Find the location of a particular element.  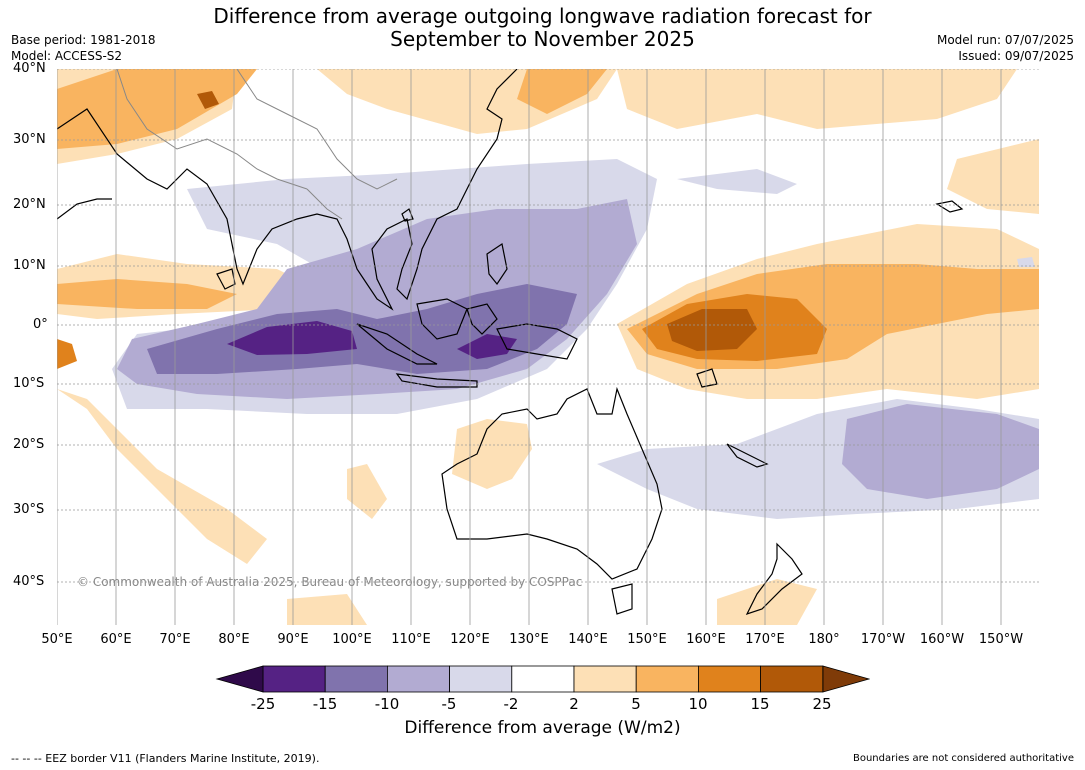

lon-label-150w: 150°W is located at coordinates (1001, 639).